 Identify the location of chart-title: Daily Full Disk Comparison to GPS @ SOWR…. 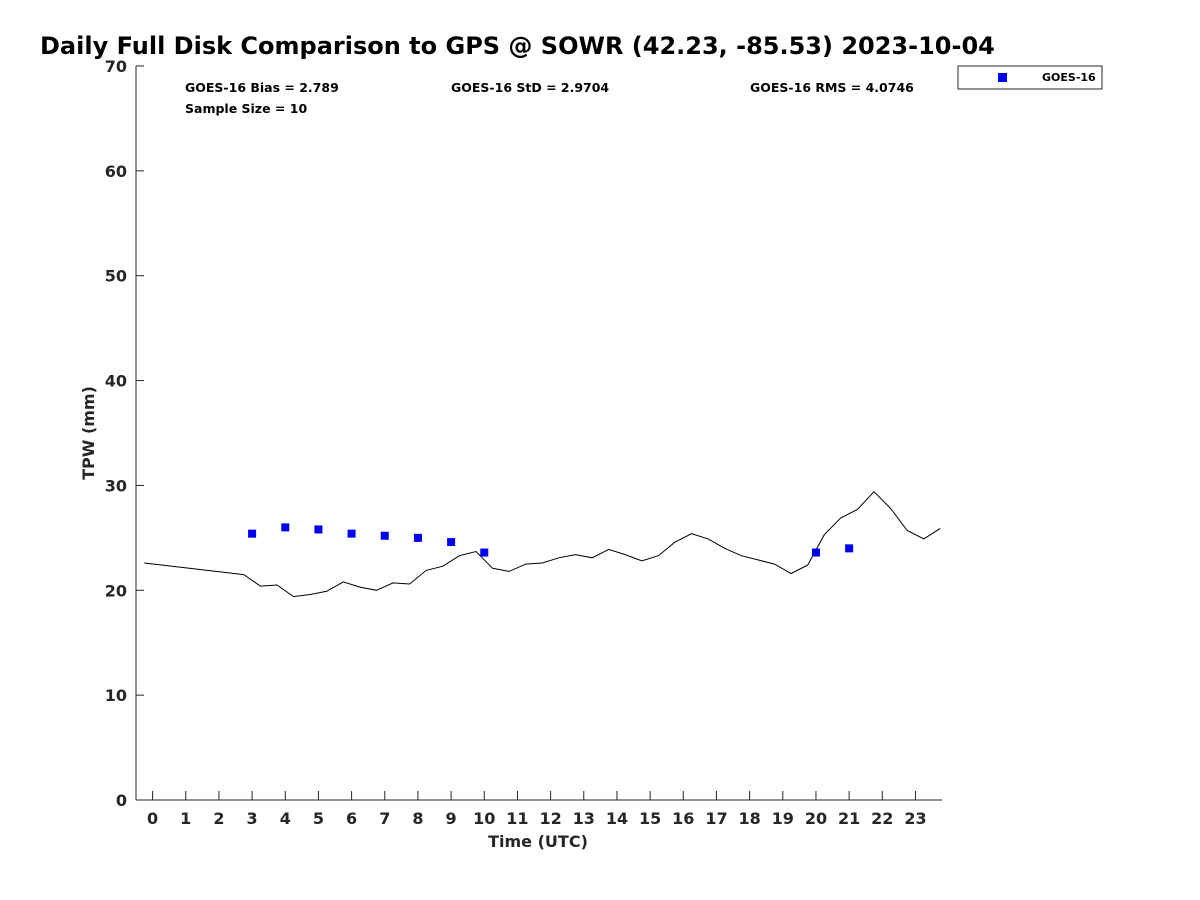
(517, 46).